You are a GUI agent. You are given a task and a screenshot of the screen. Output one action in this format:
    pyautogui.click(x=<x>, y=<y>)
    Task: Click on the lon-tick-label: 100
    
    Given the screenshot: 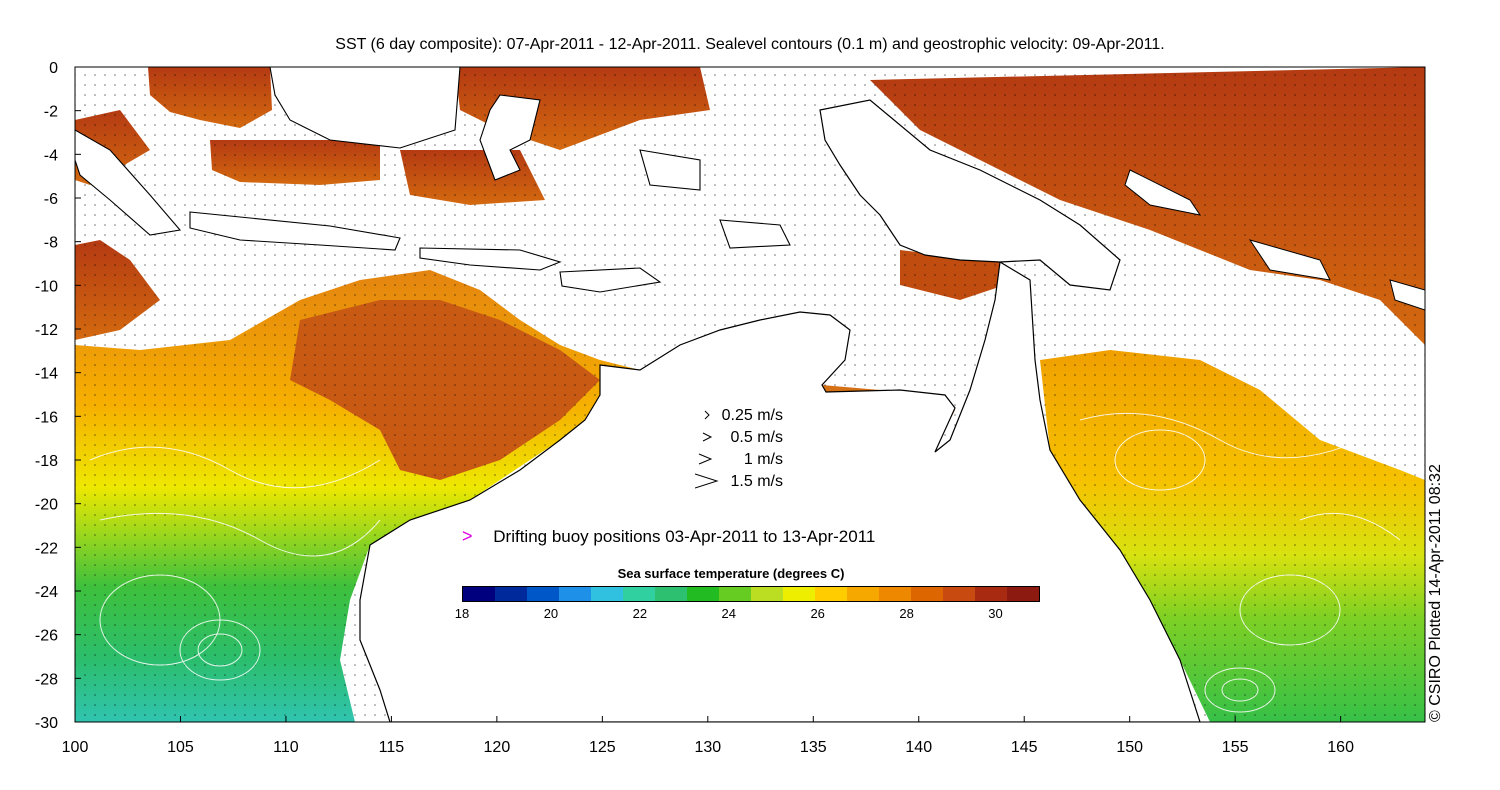 What is the action you would take?
    pyautogui.click(x=75, y=747)
    